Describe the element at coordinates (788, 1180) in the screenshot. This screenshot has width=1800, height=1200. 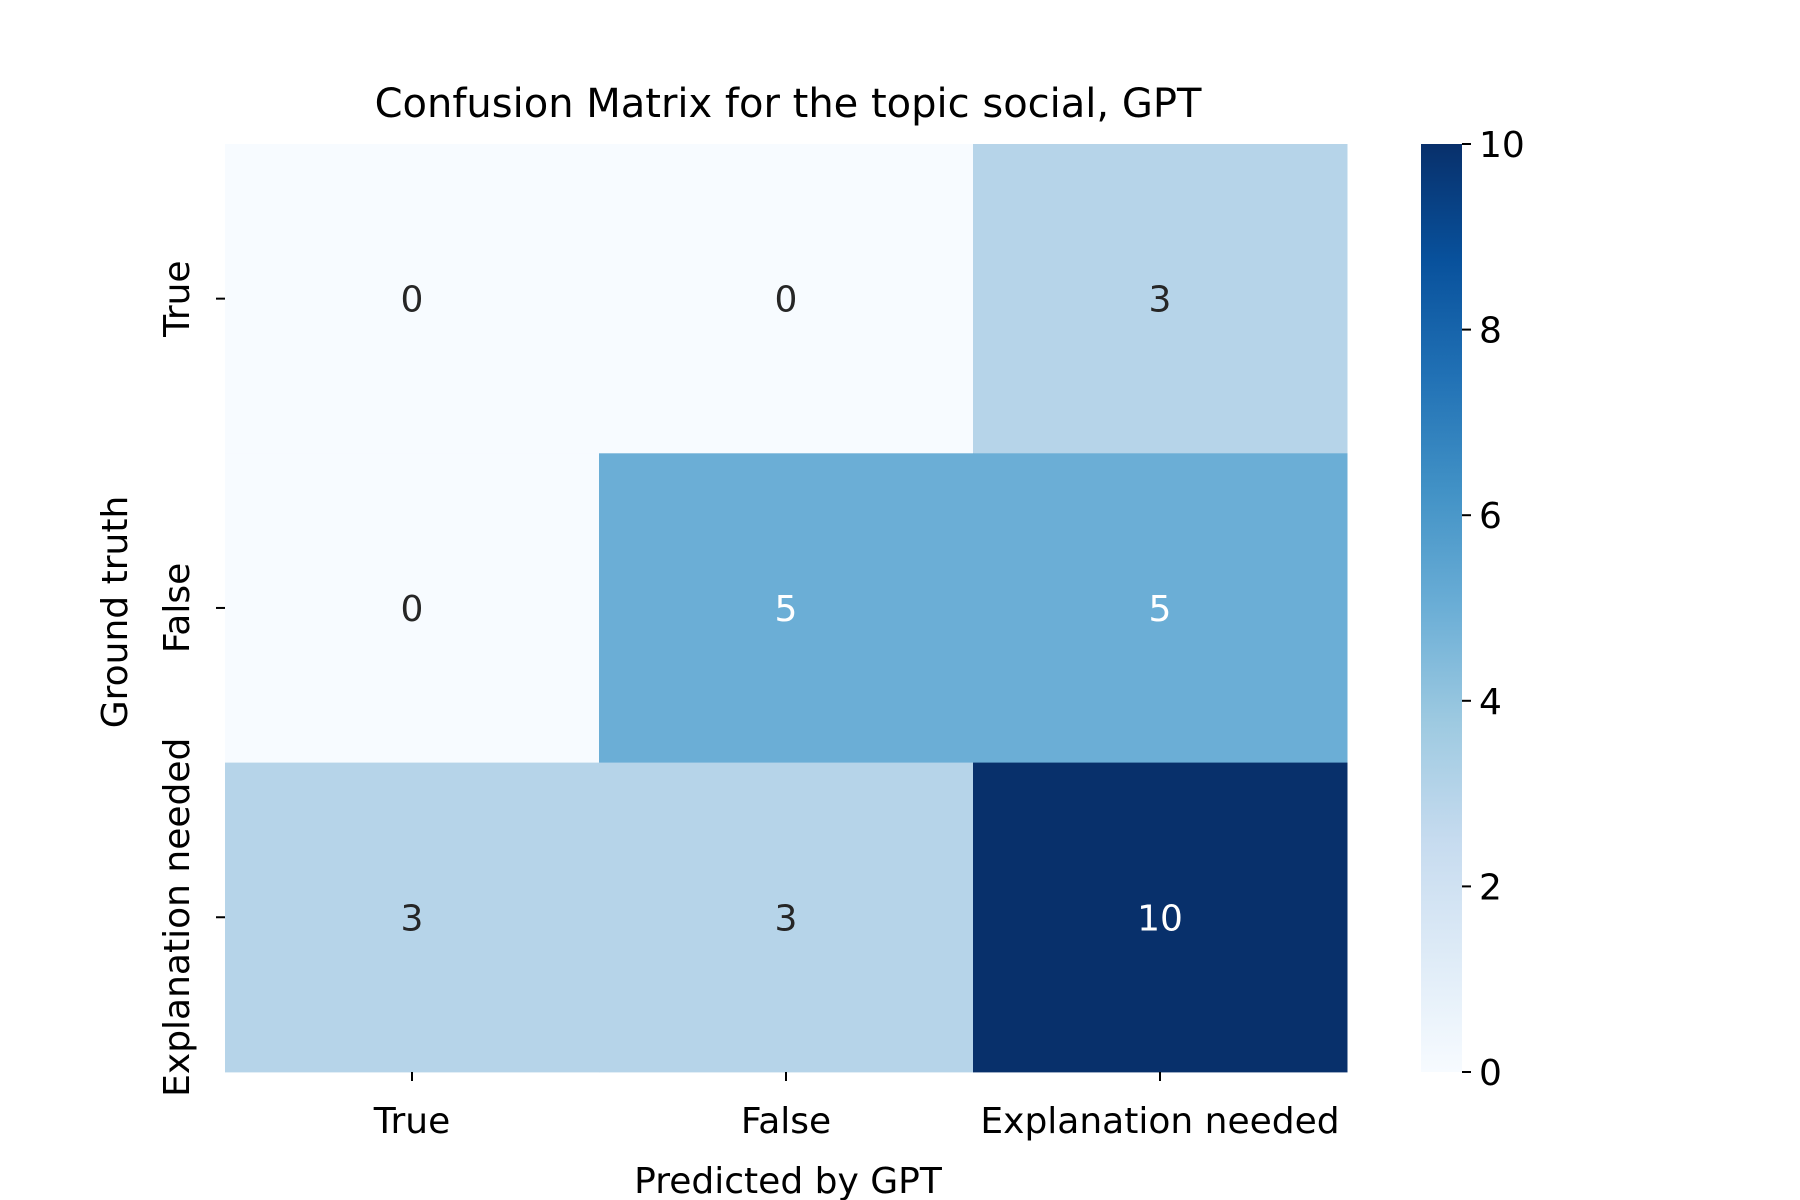
I see `x-axis-label: Predicted by GPT` at that location.